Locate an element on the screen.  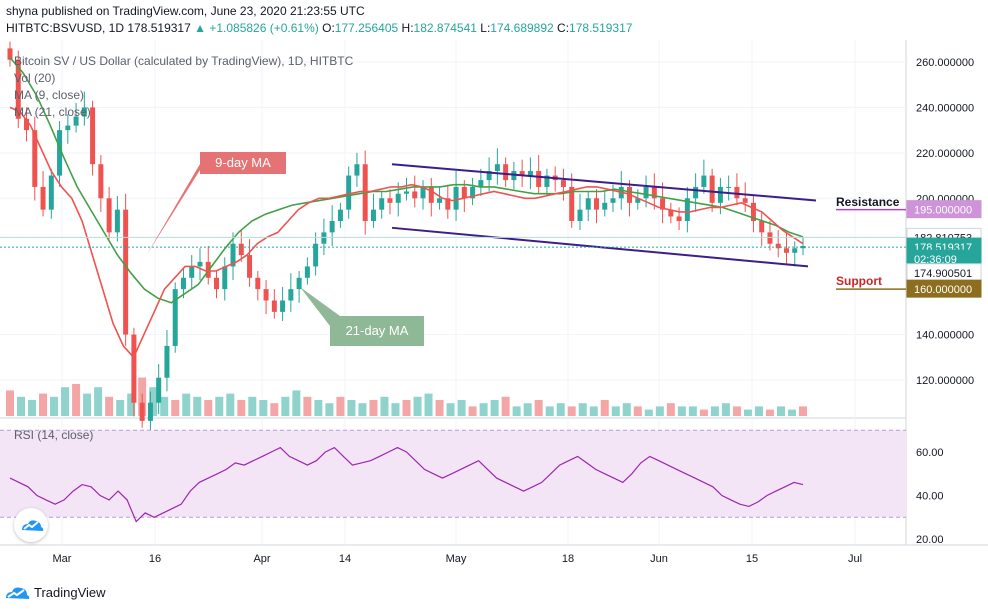
time-tick-label: Apr is located at coordinates (261, 559).